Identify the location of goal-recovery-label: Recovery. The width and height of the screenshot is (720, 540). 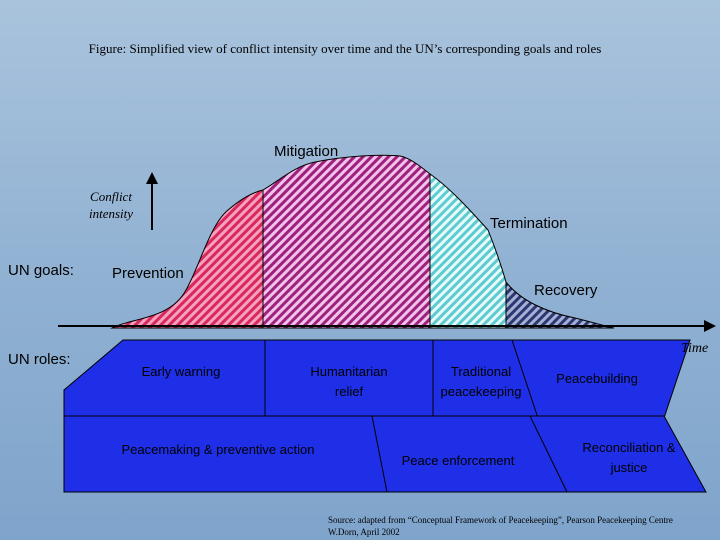
(566, 290).